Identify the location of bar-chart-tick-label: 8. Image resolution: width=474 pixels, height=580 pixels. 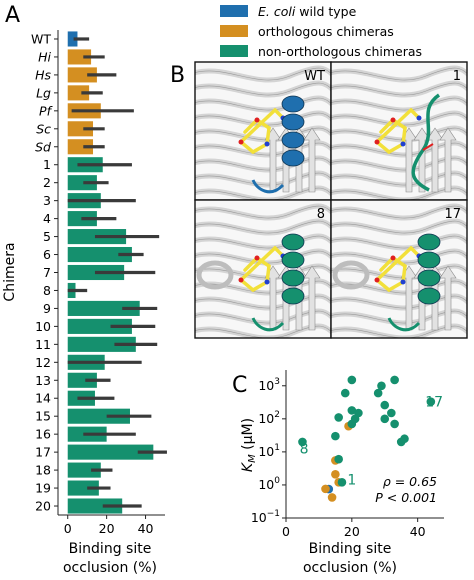
(47, 290).